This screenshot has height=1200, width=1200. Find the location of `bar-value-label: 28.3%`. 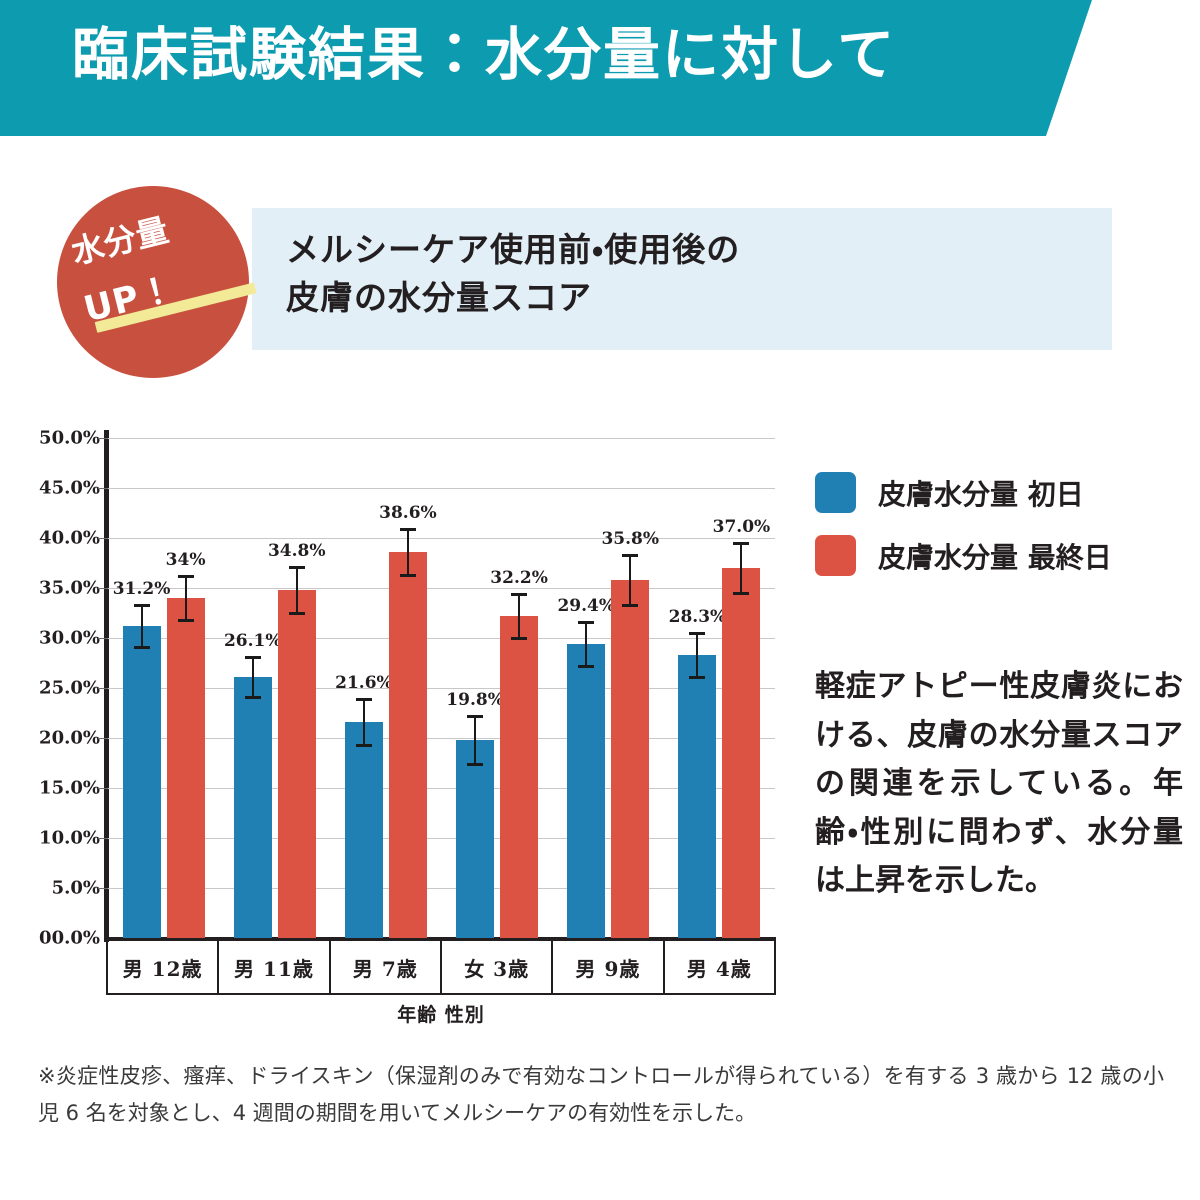

bar-value-label: 28.3% is located at coordinates (697, 617).